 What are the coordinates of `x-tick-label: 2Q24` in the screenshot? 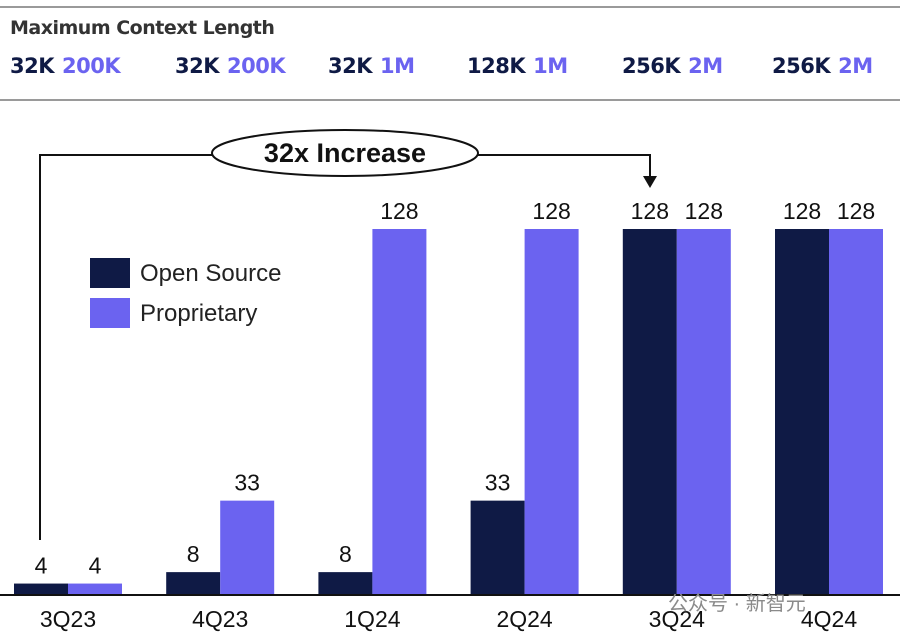 It's located at (524, 619).